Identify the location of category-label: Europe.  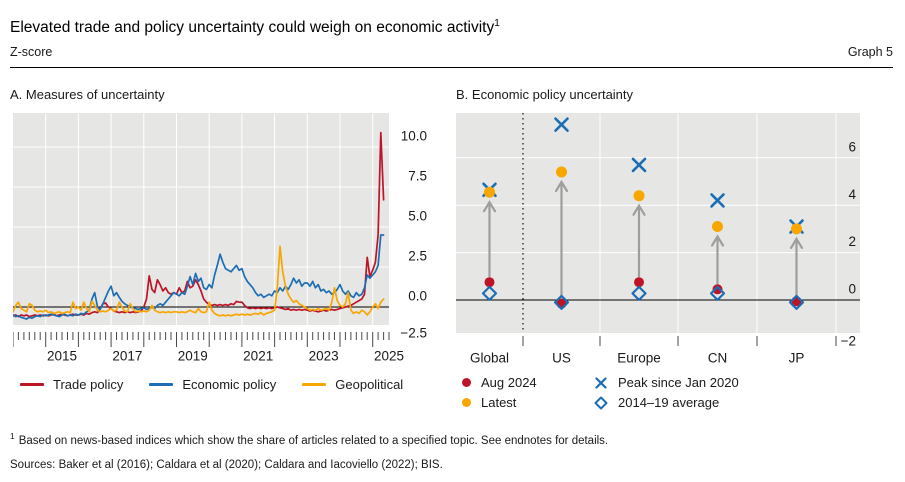
(639, 358).